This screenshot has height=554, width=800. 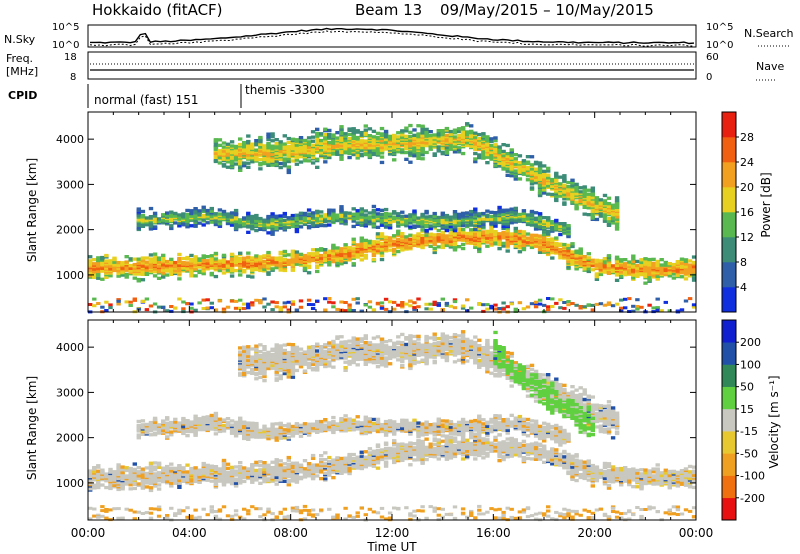 I want to click on colorbar-tick-label: 12, so click(x=747, y=237).